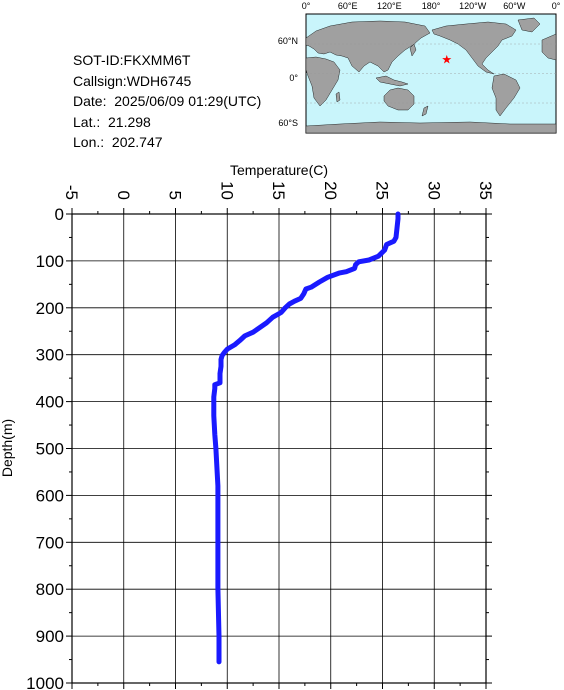 Image resolution: width=564 pixels, height=690 pixels. I want to click on y-tick-label: 700, so click(50, 542).